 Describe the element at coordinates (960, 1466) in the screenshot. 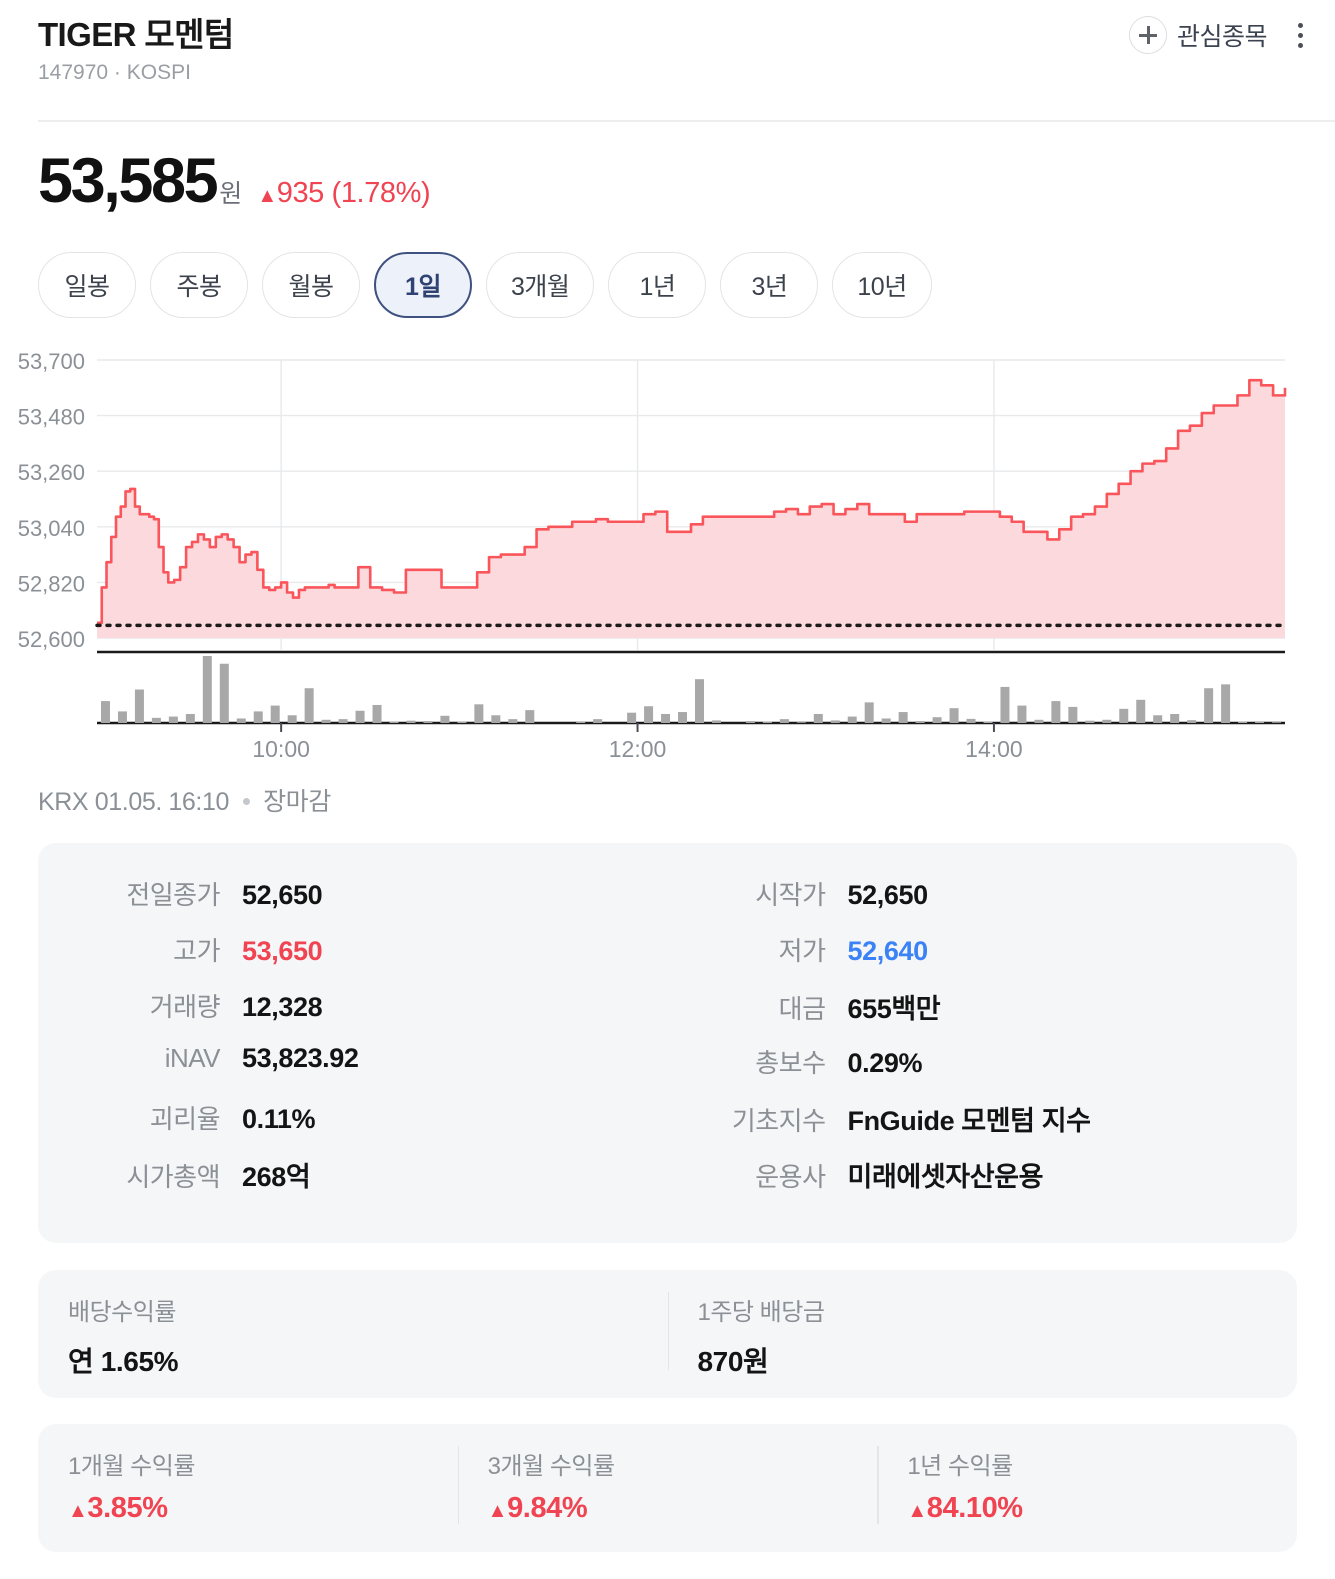

I see `return-label: 1년 수익률` at that location.